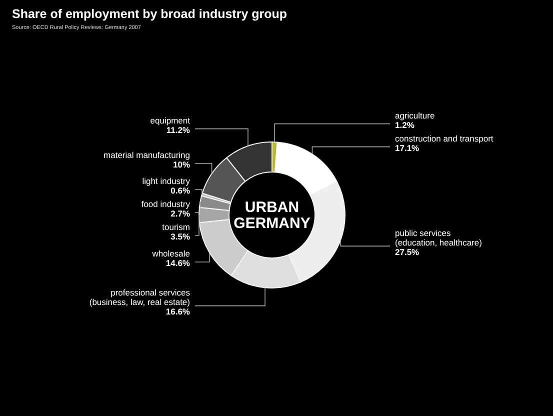  Describe the element at coordinates (166, 203) in the screenshot. I see `slice-label: food industry` at that location.